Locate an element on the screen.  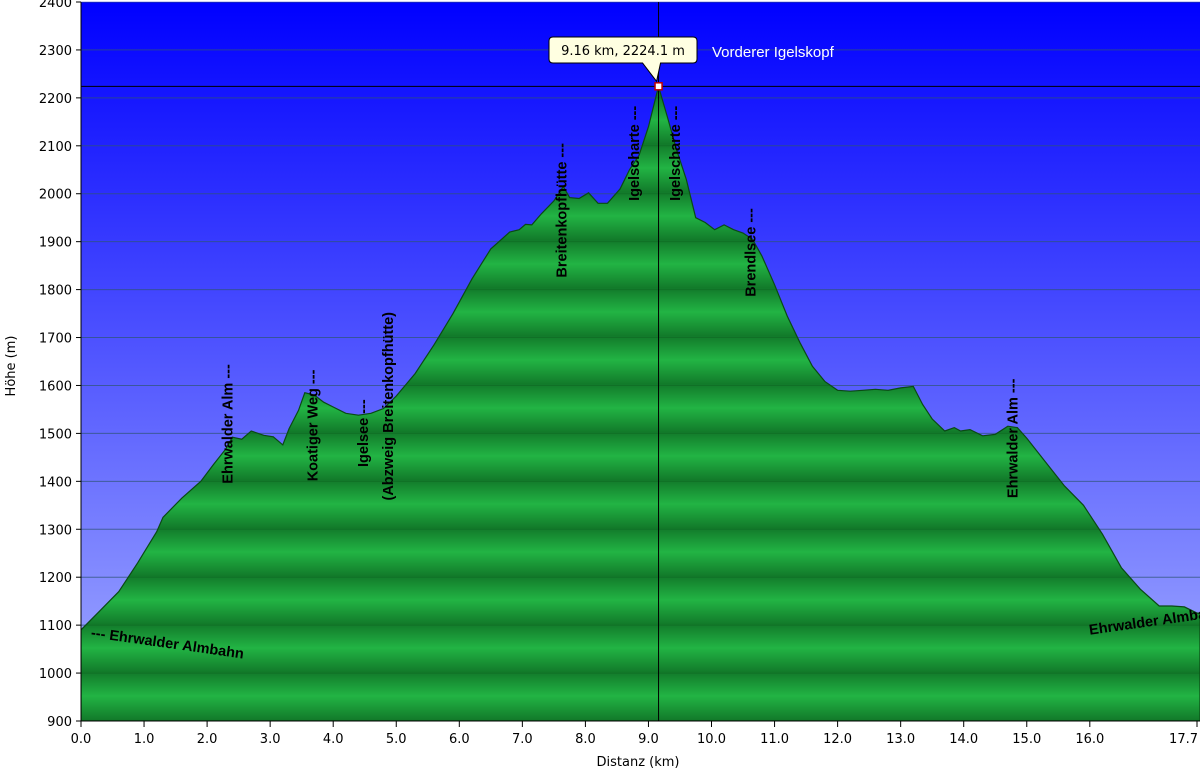
cursor-marker is located at coordinates (658, 86).